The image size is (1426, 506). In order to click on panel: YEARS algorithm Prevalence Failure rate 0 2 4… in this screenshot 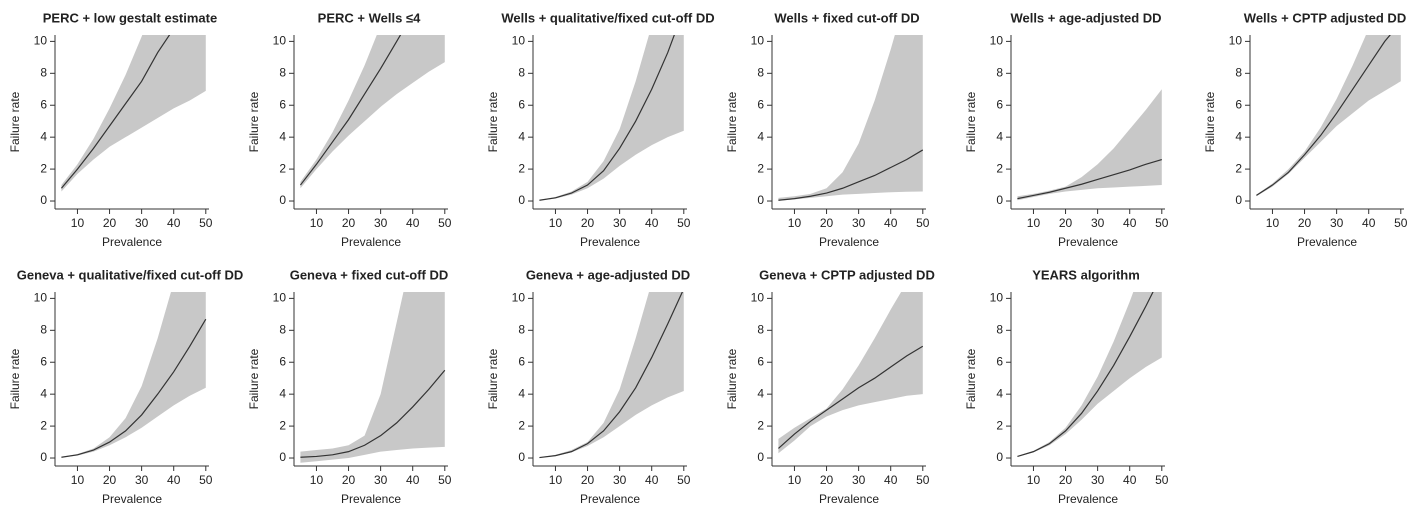, I will do `click(1066, 386)`.